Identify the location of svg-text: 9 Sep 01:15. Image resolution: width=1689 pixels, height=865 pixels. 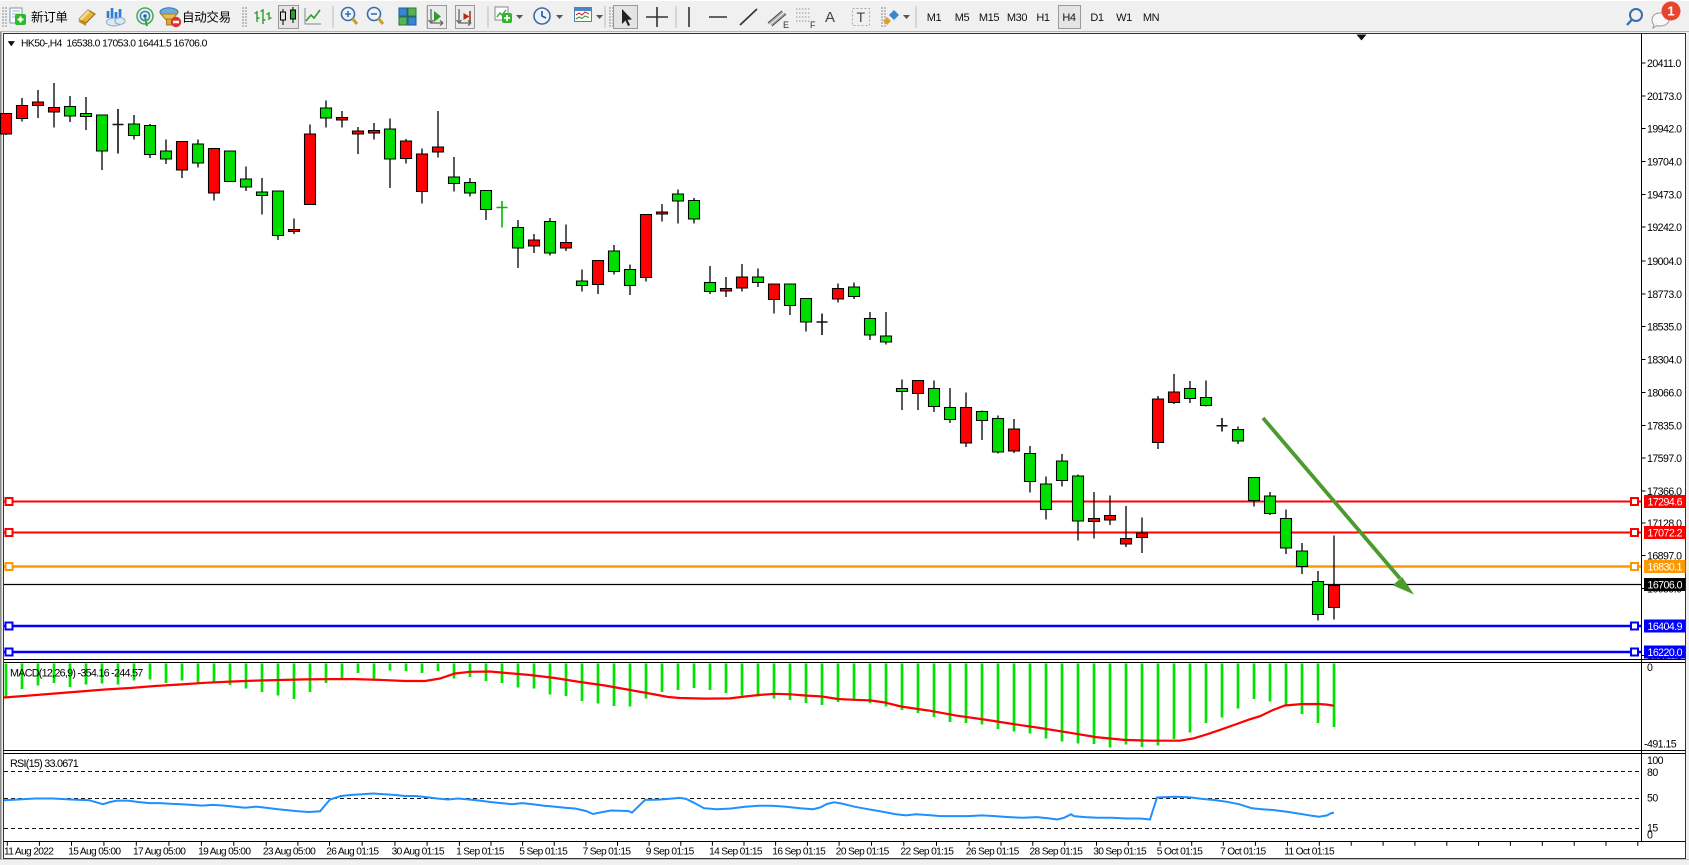
(670, 852).